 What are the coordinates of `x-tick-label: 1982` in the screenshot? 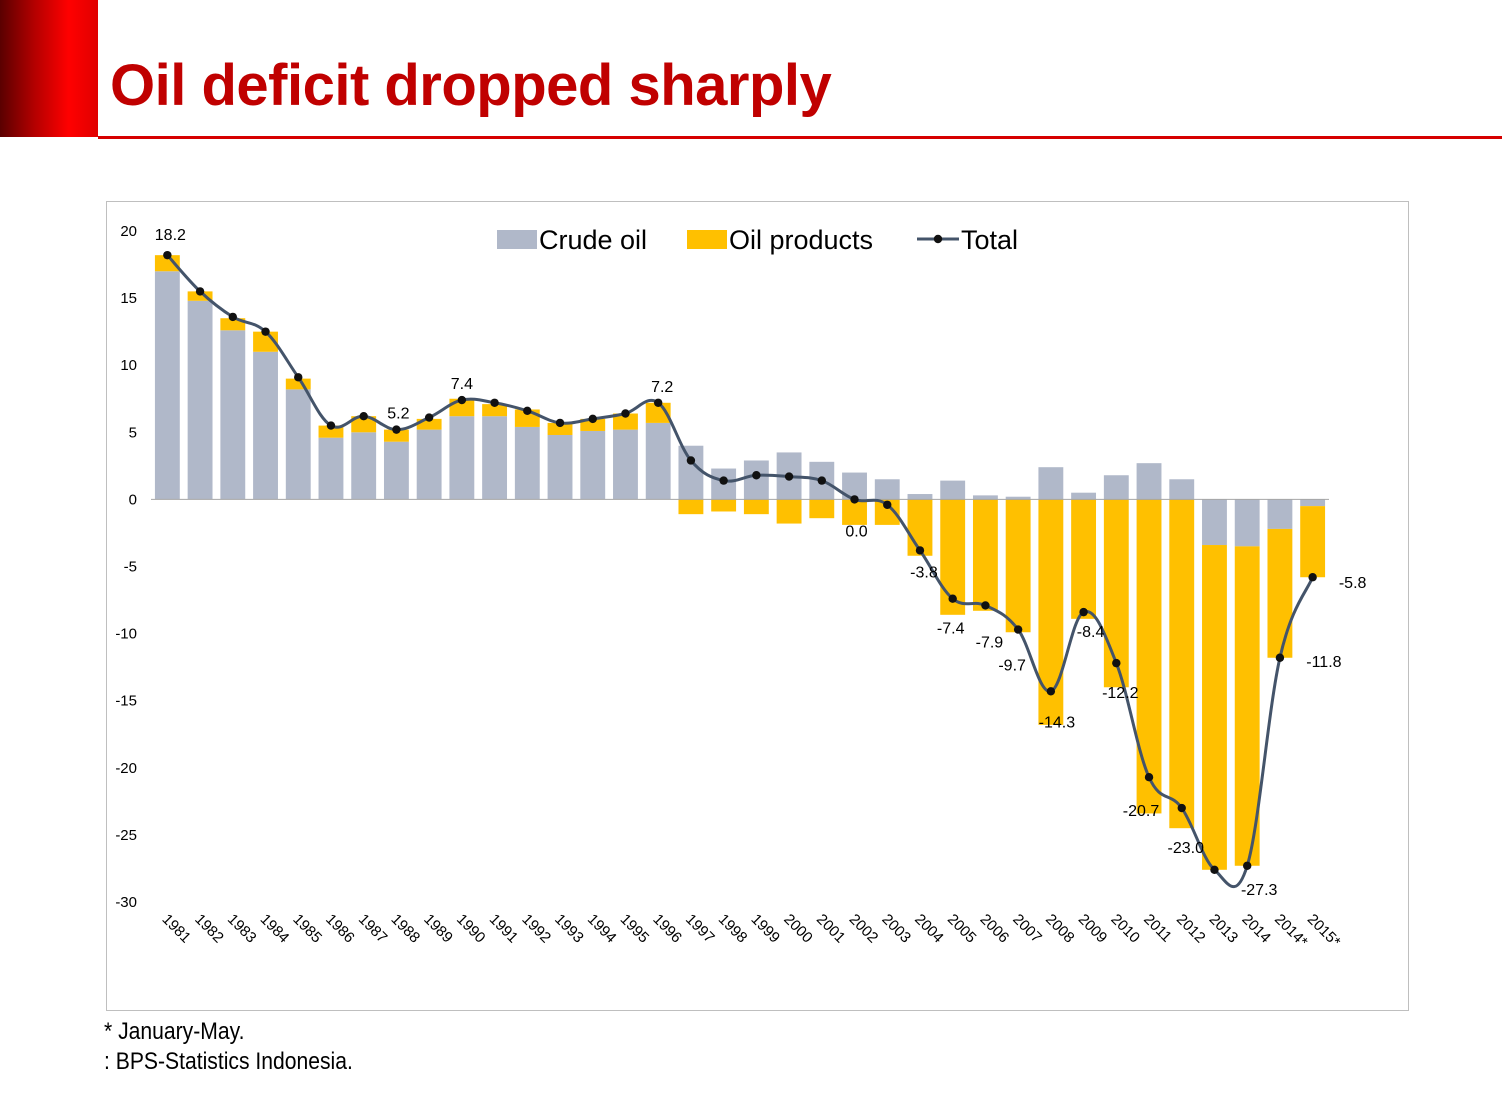 It's located at (209, 929).